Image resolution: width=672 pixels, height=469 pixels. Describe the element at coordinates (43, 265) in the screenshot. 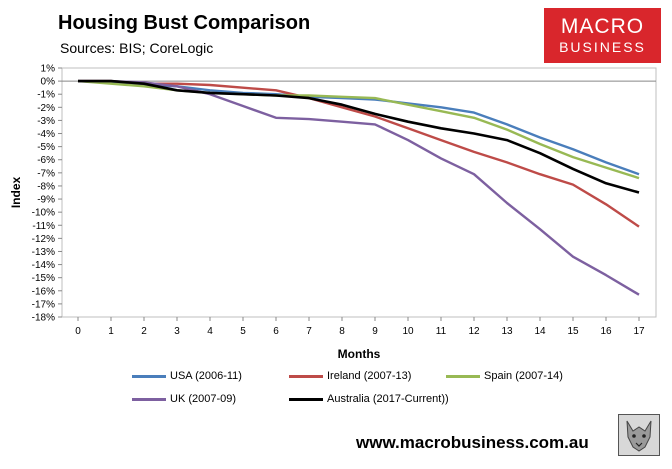

I see `y-tick-label: -14%` at that location.